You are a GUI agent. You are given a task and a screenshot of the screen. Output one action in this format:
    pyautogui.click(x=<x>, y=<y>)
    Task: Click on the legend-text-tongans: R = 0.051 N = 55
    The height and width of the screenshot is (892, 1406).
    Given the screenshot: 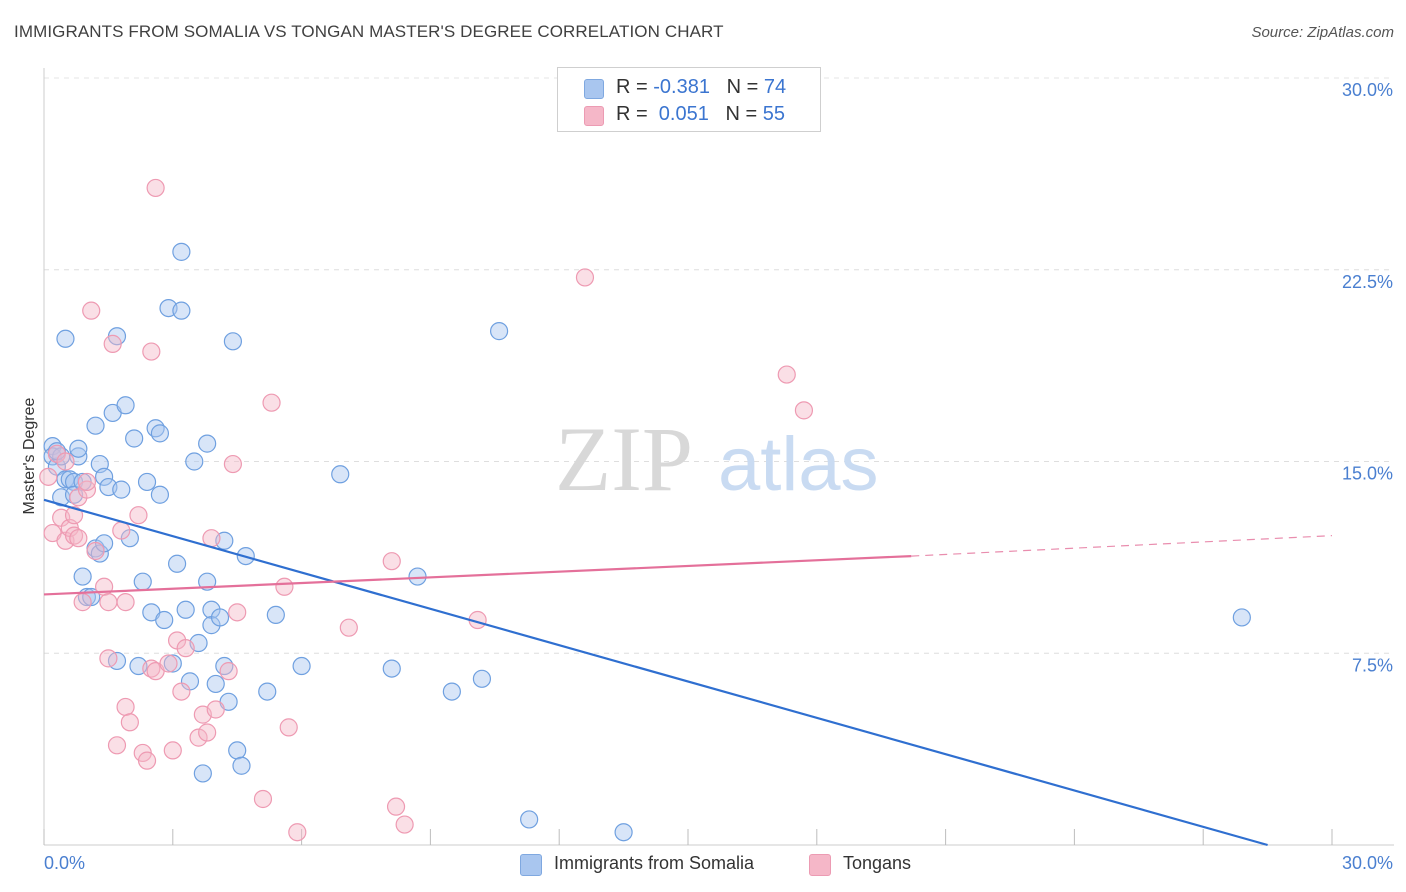 What is the action you would take?
    pyautogui.click(x=700, y=114)
    